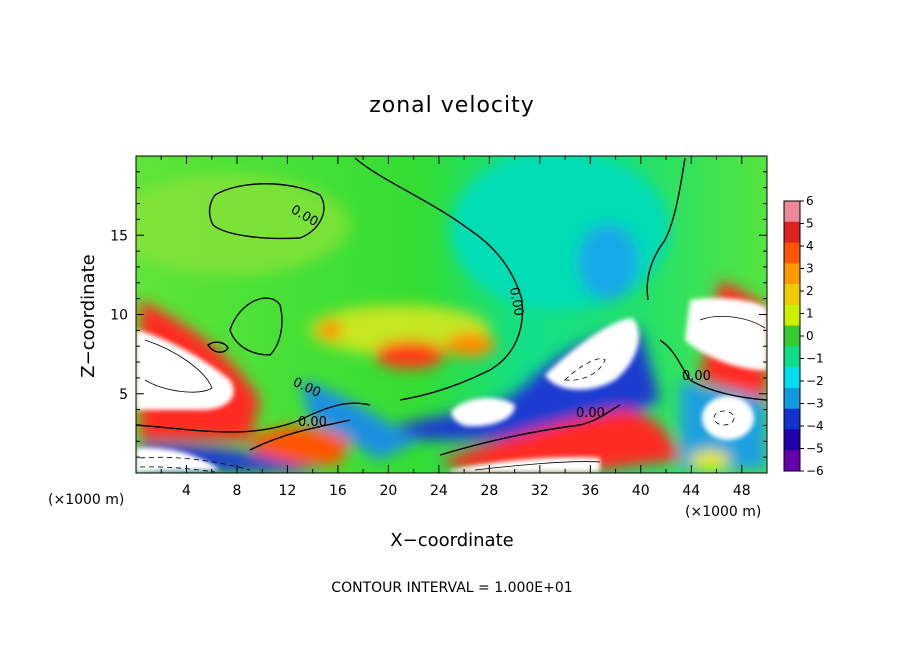 This screenshot has width=904, height=654. Describe the element at coordinates (810, 201) in the screenshot. I see `colorbar-tick-label: 6` at that location.